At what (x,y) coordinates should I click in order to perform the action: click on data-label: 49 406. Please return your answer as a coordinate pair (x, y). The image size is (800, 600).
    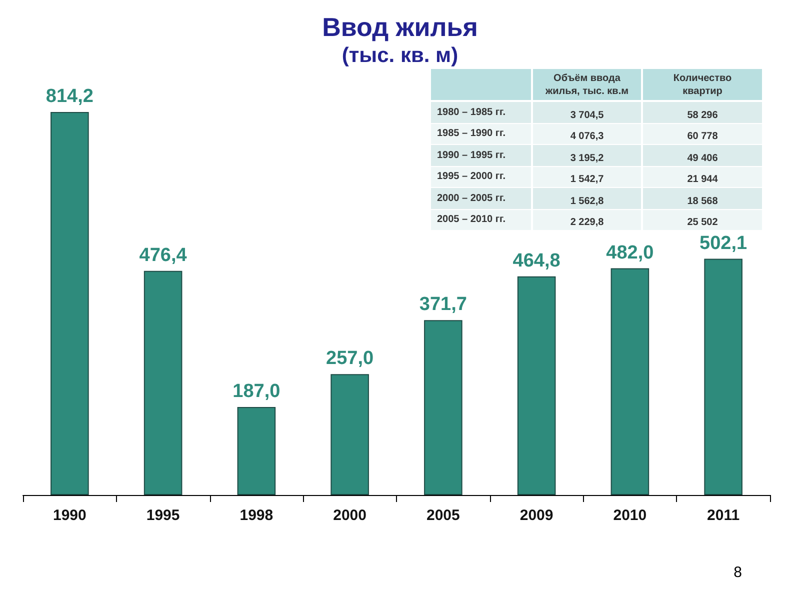
    Looking at the image, I should click on (703, 155).